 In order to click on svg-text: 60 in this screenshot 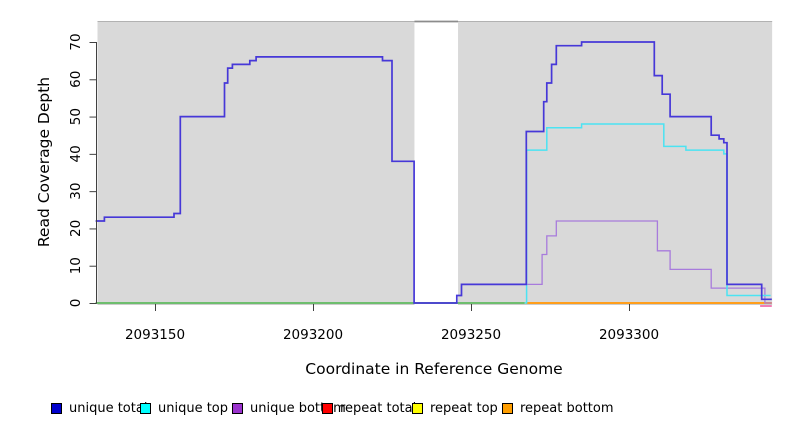, I will do `click(76, 79)`.